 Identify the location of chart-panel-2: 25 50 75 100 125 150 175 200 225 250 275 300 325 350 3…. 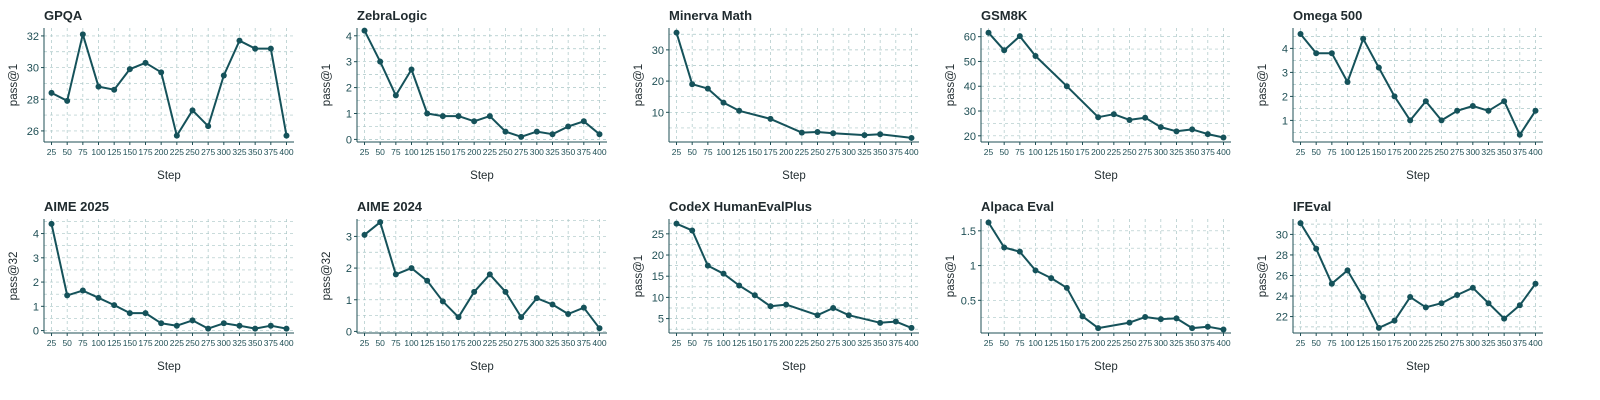
(464, 95).